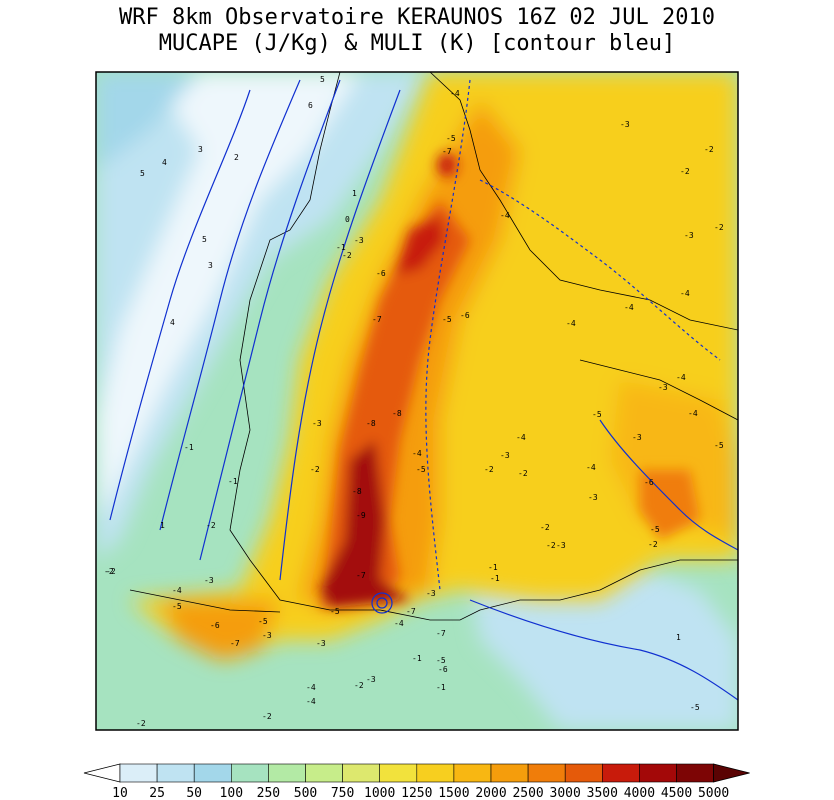 The height and width of the screenshot is (800, 834). What do you see at coordinates (676, 793) in the screenshot?
I see `colorbar-tick-label: 4500` at bounding box center [676, 793].